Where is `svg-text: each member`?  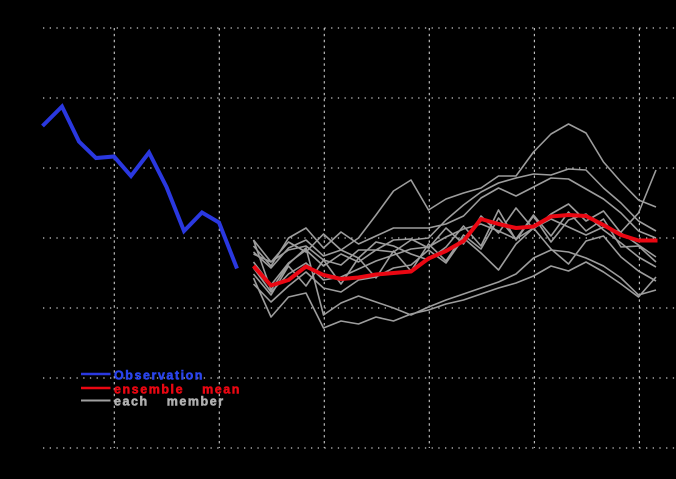
svg-text: each member is located at coordinates (169, 402).